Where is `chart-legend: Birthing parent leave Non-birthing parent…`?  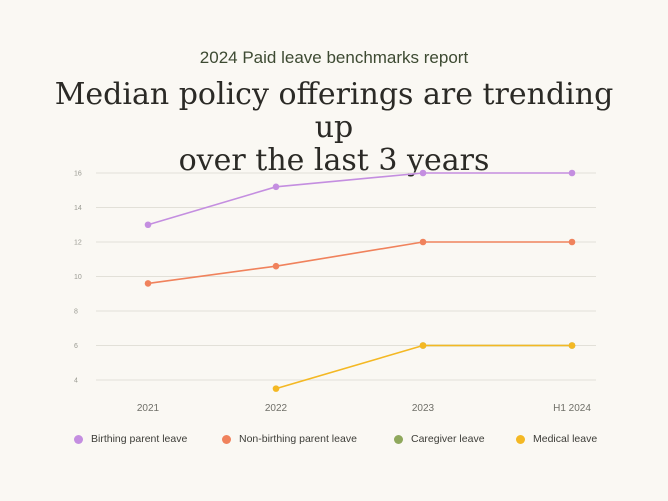
chart-legend: Birthing parent leave Non-birthing parent… is located at coordinates (334, 441).